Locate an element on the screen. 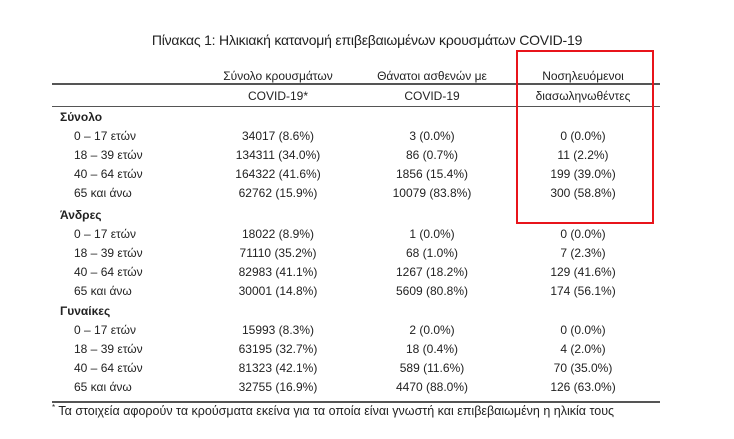 The height and width of the screenshot is (439, 734). bottom-rule is located at coordinates (356, 402).